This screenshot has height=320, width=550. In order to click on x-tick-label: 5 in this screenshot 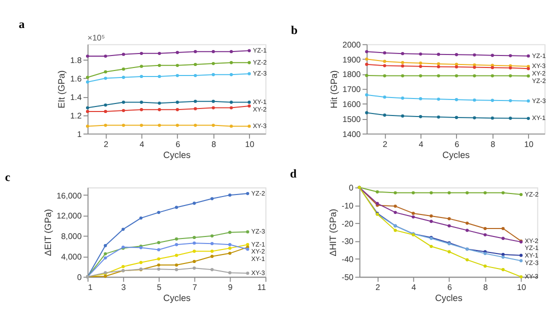, I will do `click(159, 287)`.